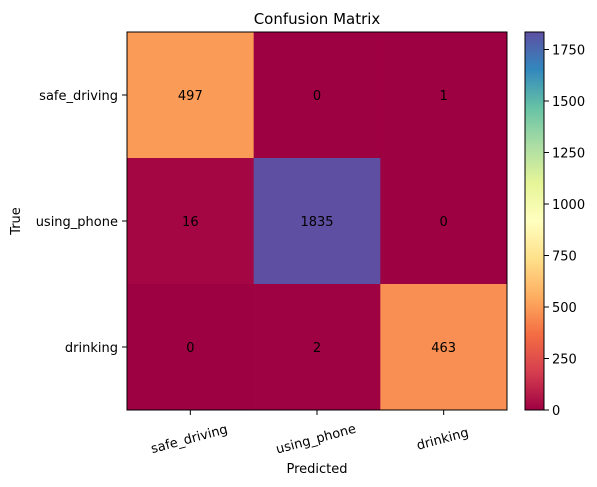 This screenshot has height=487, width=597. I want to click on colorbar-ticks: 0 250 500 750 1000 1250 1500 1750, so click(564, 231).